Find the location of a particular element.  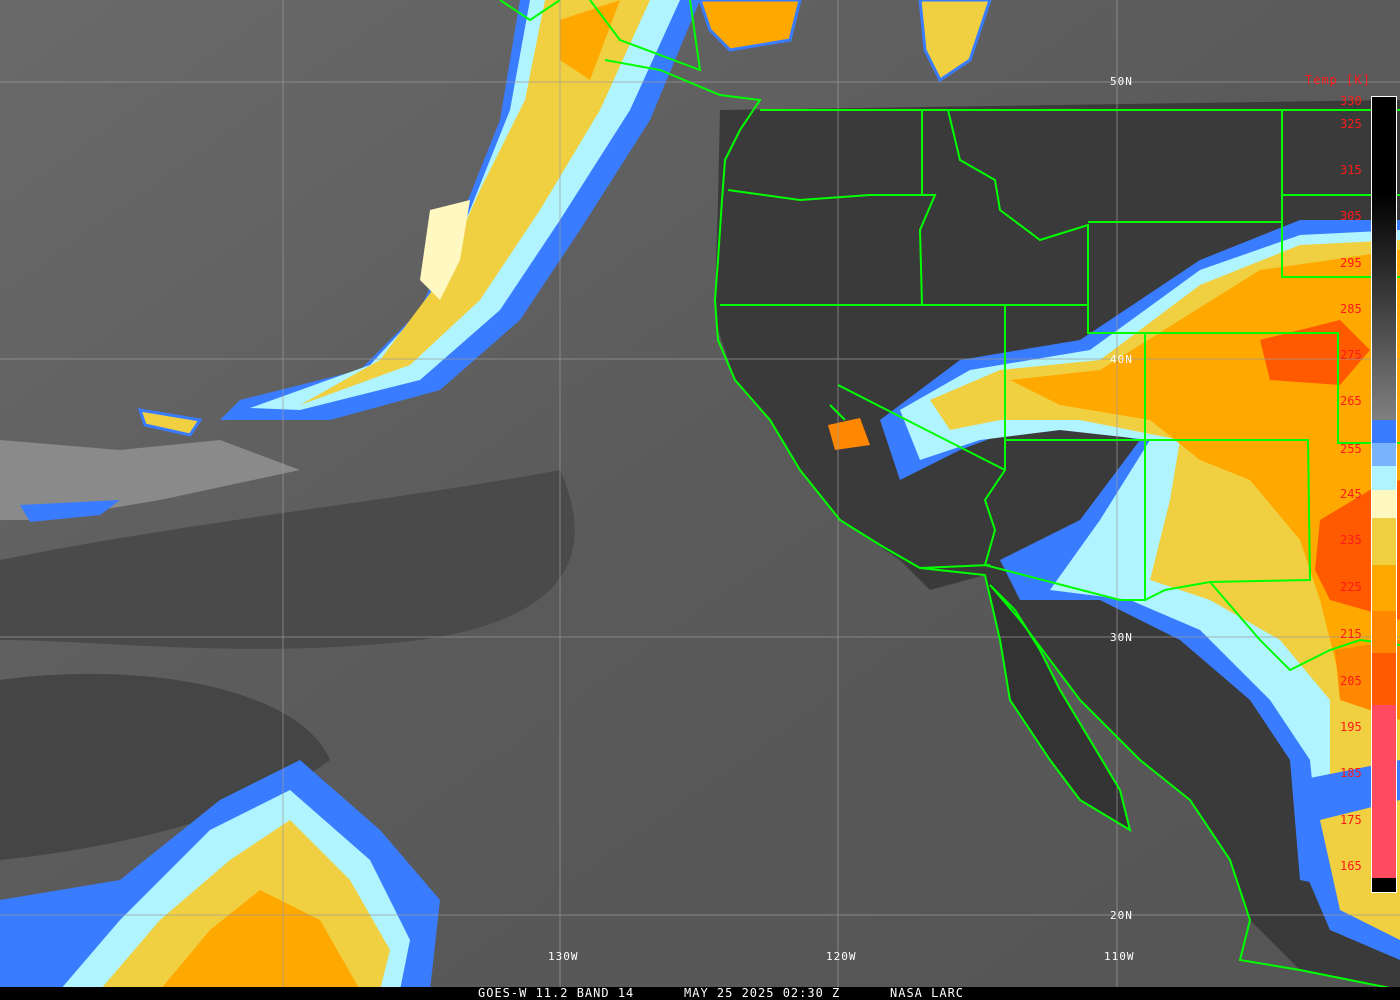

colorbar-tick-label: 215 is located at coordinates (1351, 634).